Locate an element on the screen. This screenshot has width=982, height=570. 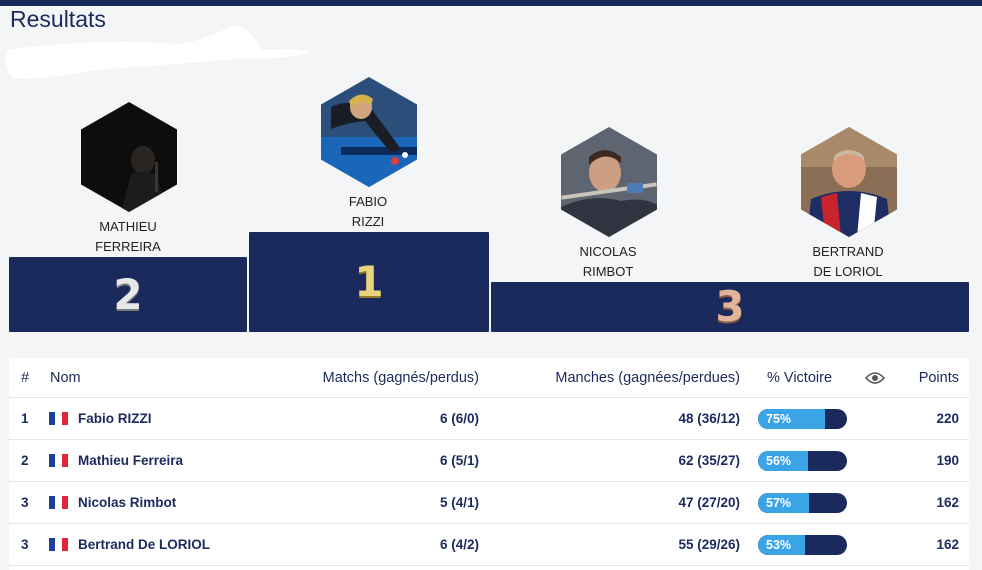
victory-pct-bar: 75% is located at coordinates (802, 419).